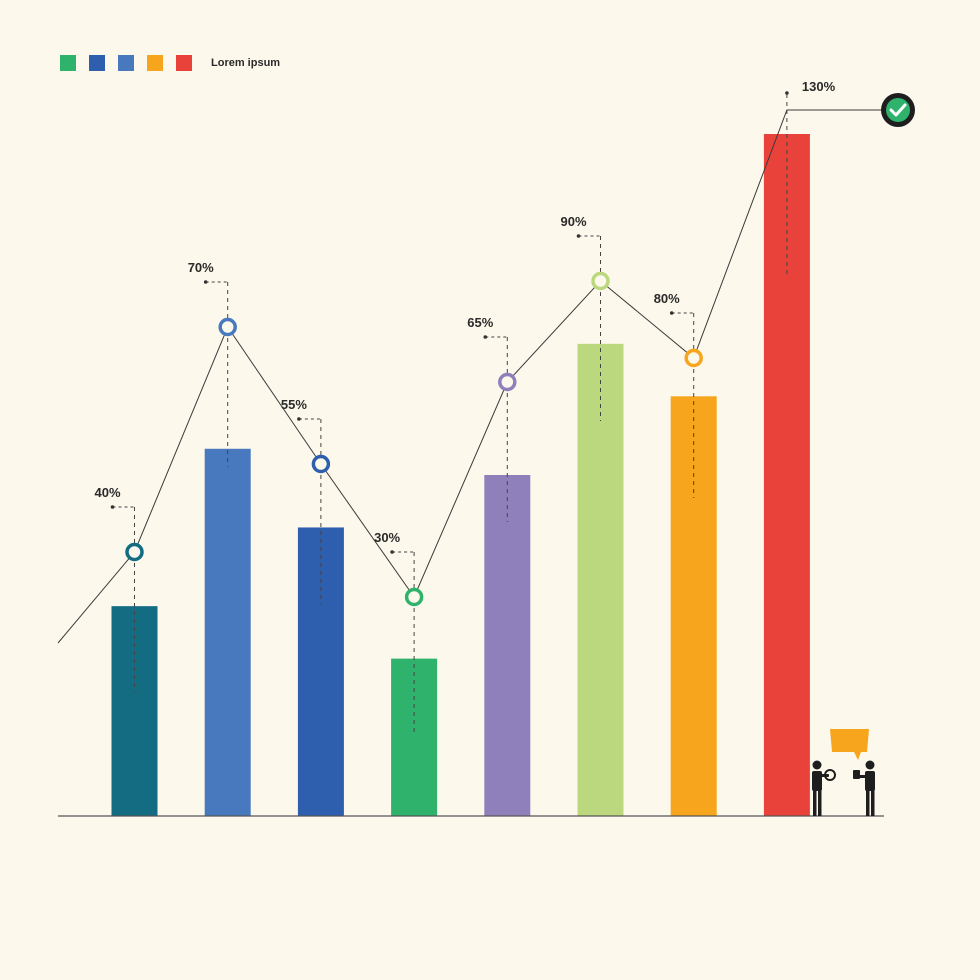  I want to click on check-icon, so click(898, 110).